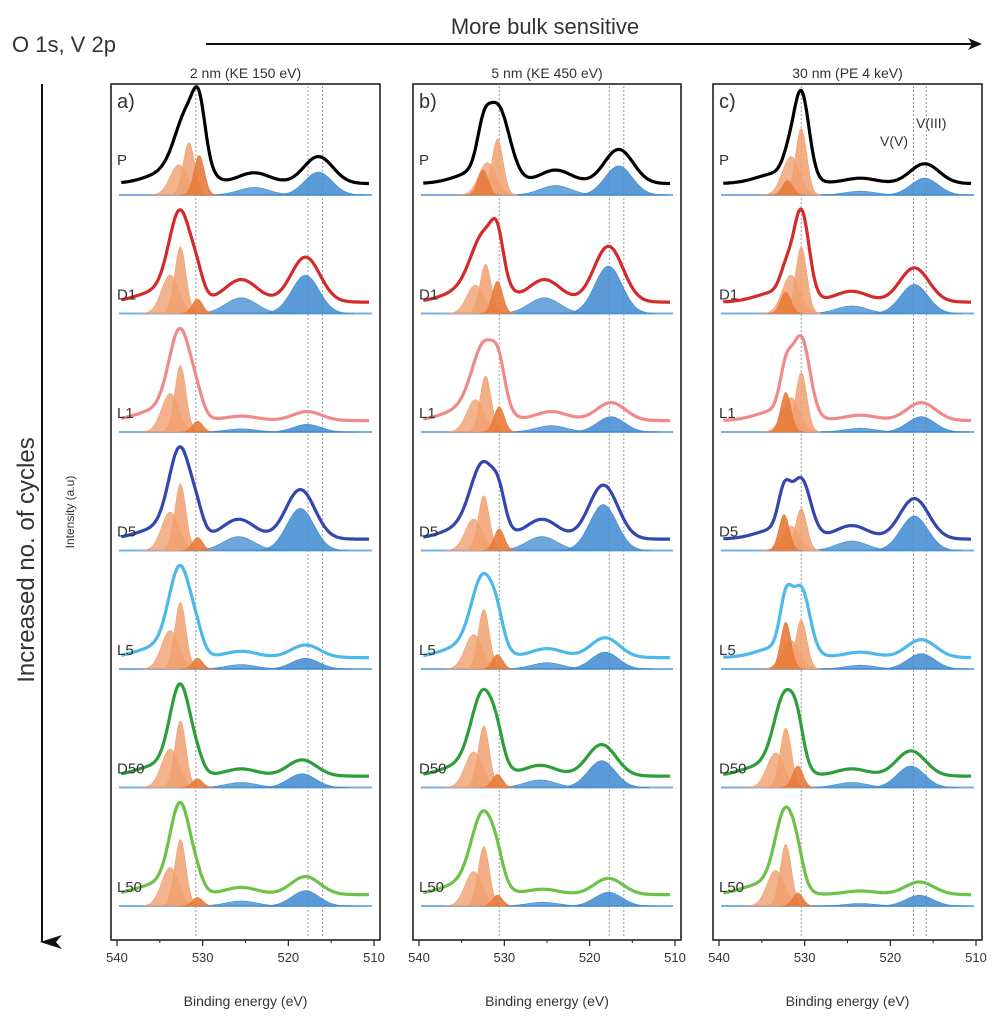  I want to click on x-tick-label: 520, so click(590, 957).